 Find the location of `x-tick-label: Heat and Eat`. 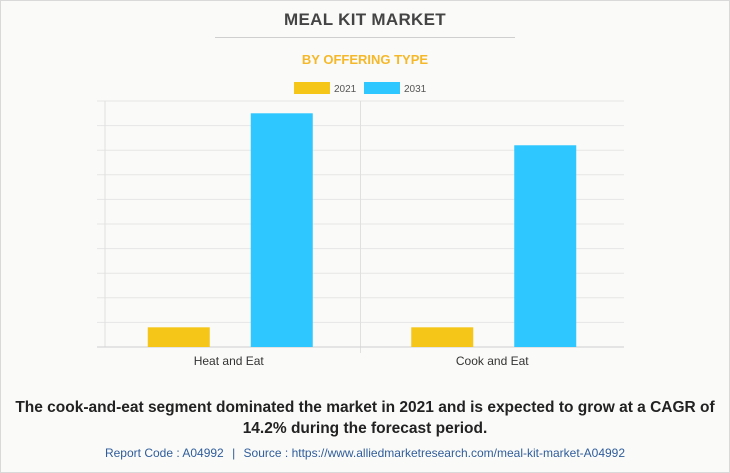

x-tick-label: Heat and Eat is located at coordinates (229, 361).